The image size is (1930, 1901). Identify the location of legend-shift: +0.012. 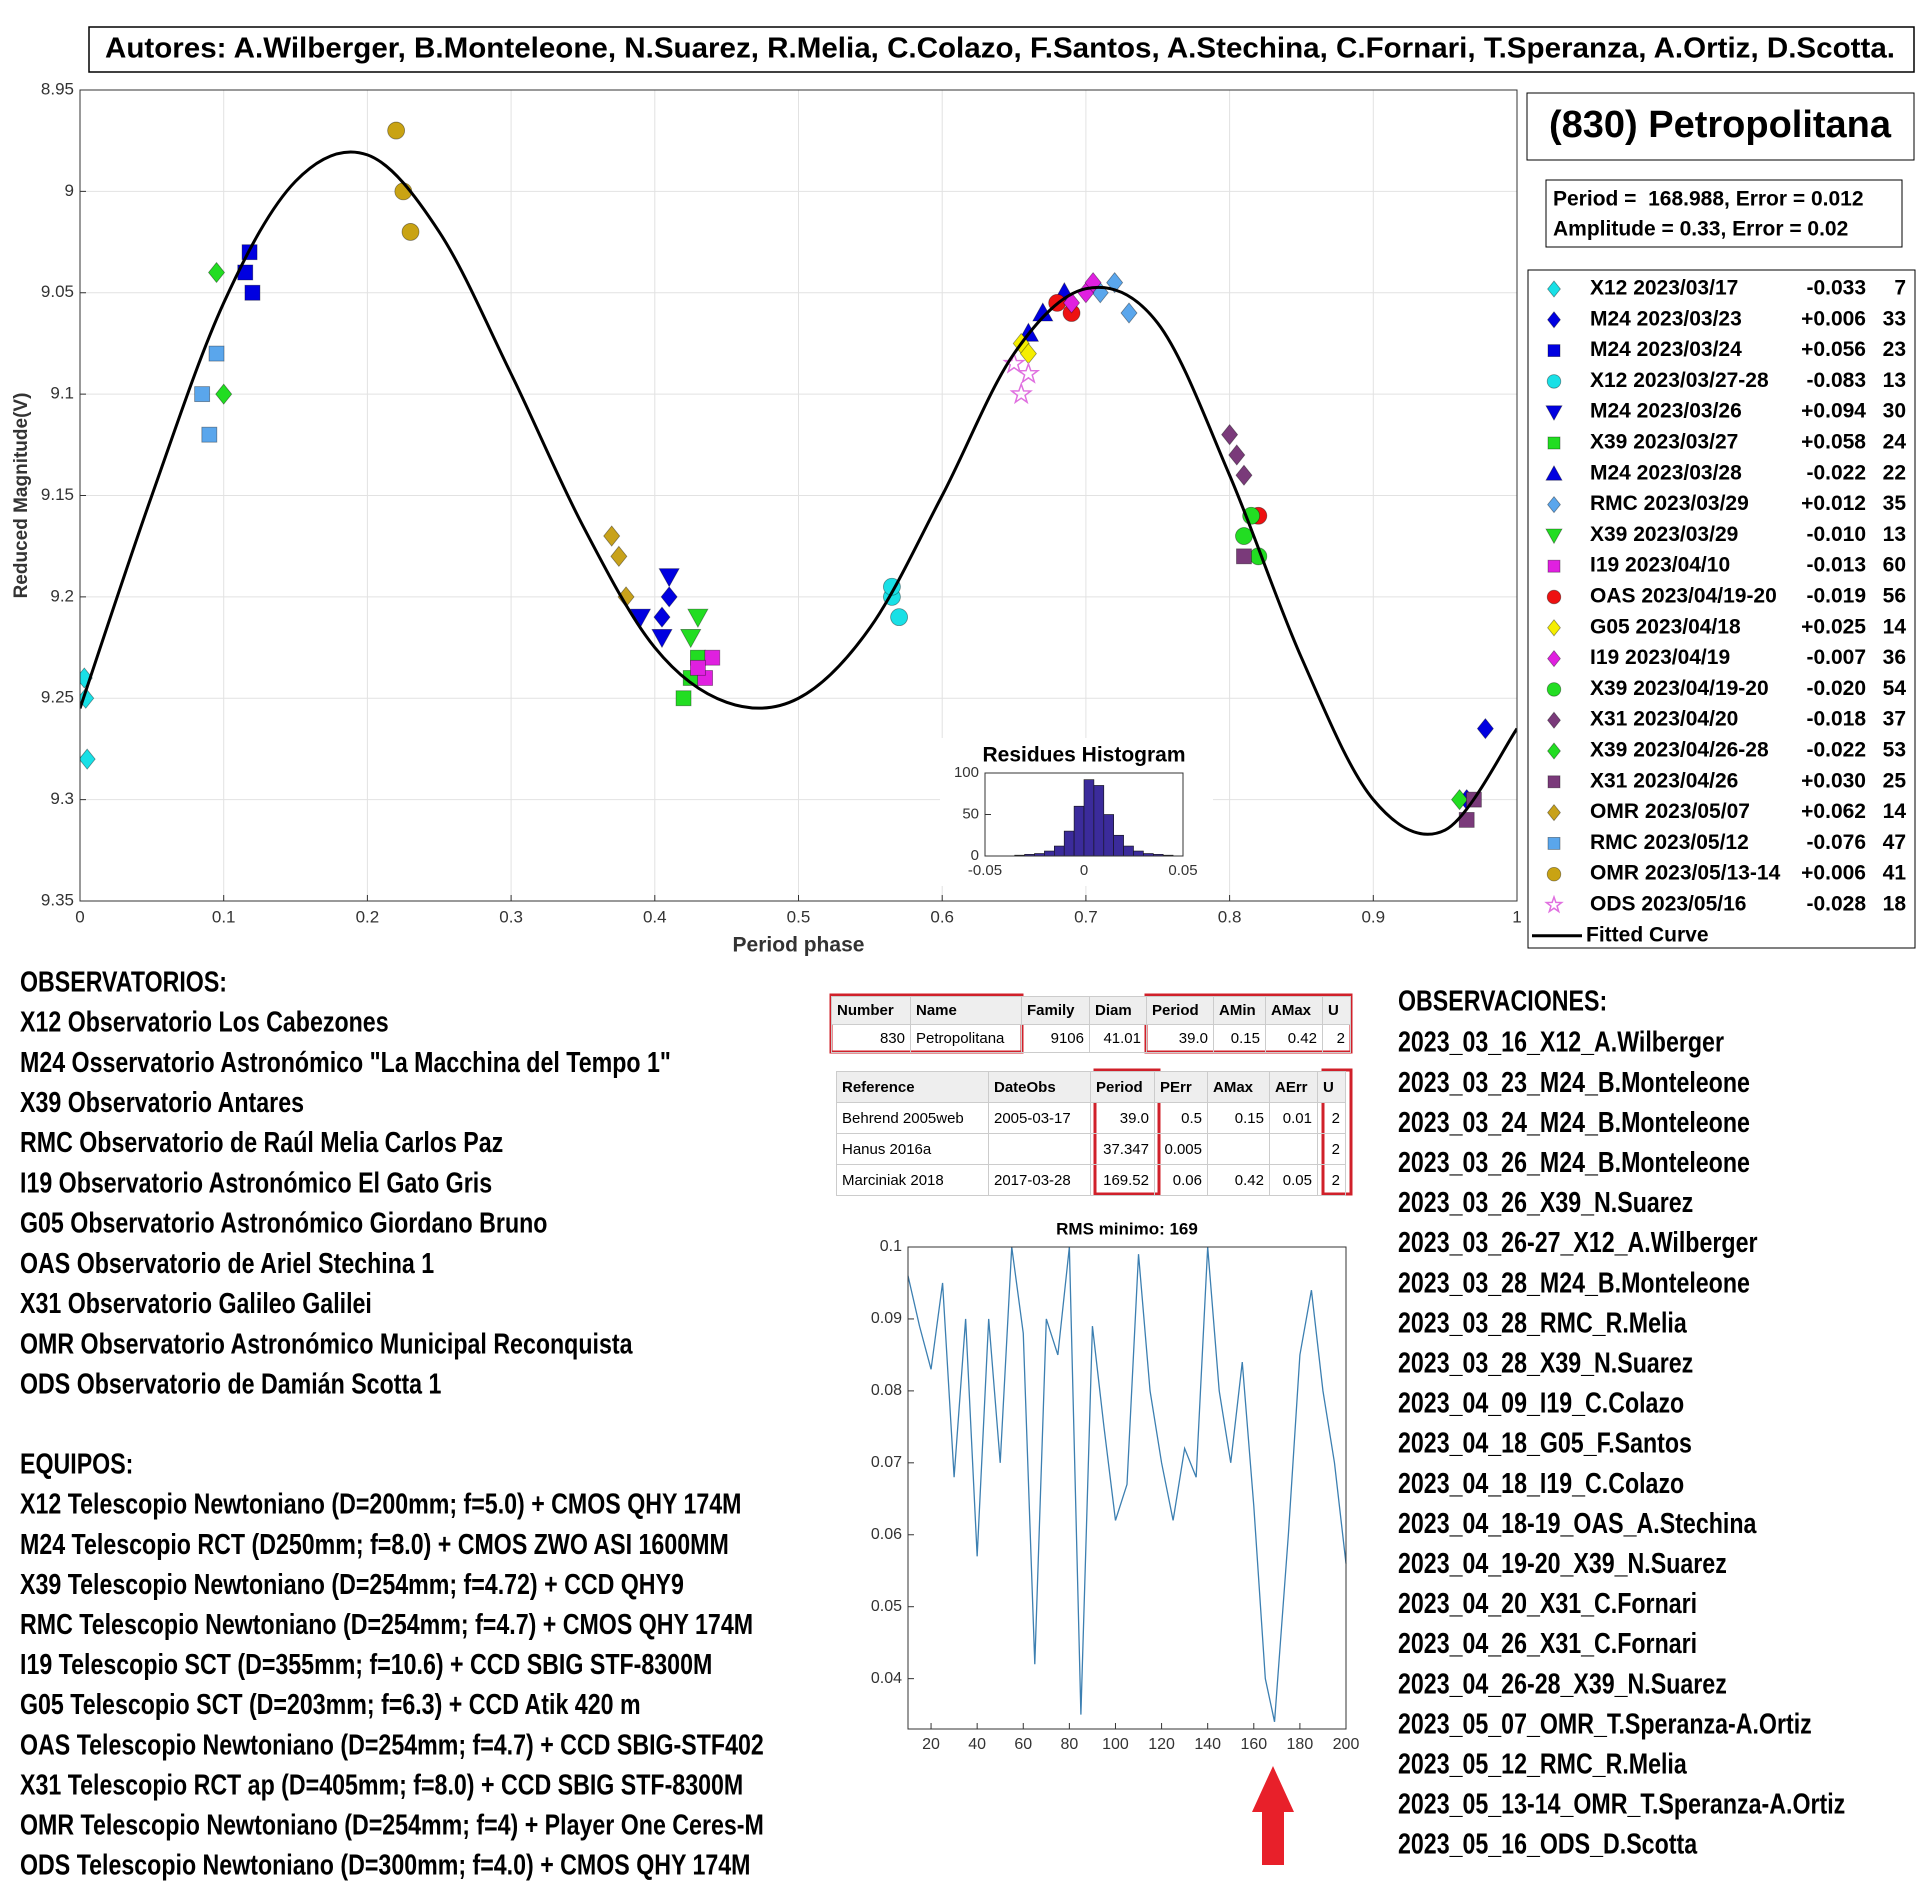
(1833, 503).